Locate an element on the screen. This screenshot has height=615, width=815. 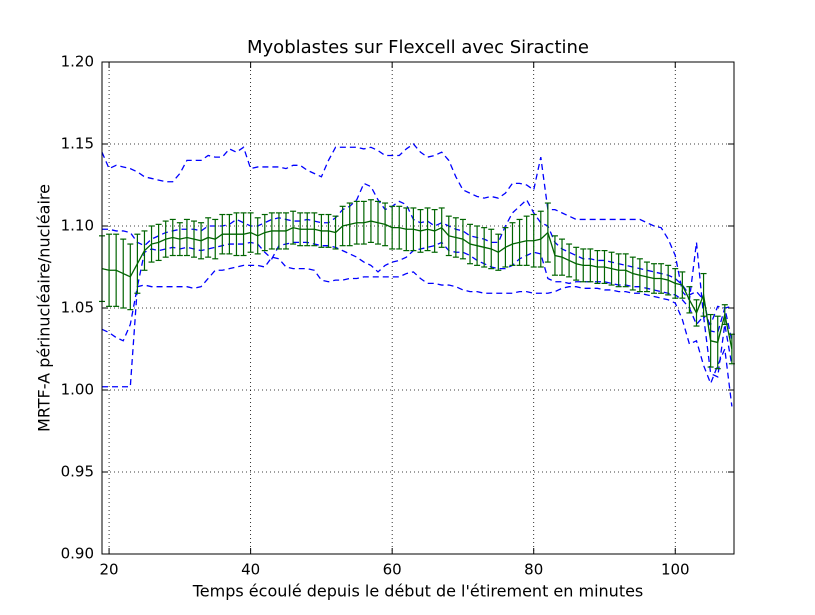
y-axis-label: MRTF-A périnucléaire/nucléaire is located at coordinates (44, 308).